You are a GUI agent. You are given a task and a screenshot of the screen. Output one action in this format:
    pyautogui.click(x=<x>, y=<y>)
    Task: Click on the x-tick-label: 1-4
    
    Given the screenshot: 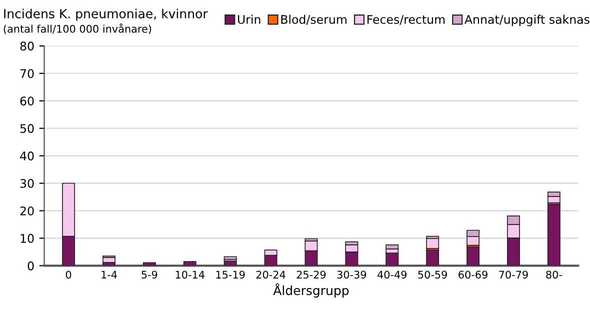 What is the action you would take?
    pyautogui.click(x=109, y=274)
    